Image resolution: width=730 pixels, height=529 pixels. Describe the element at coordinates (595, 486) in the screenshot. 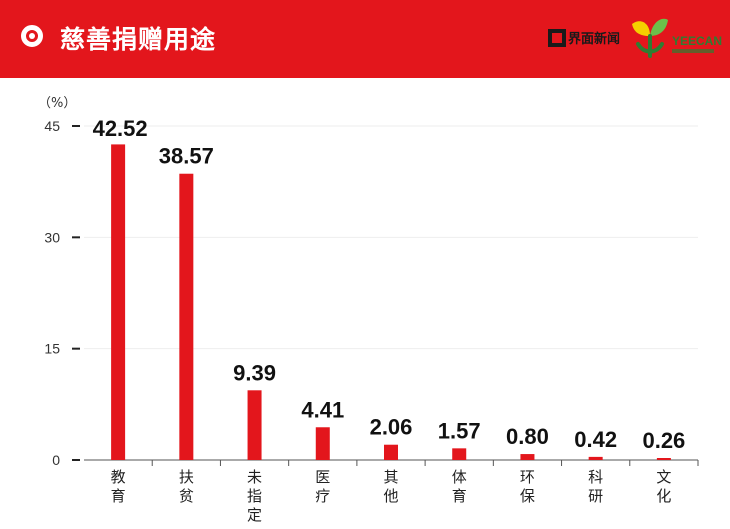

I see `category-label-7: 科研` at that location.